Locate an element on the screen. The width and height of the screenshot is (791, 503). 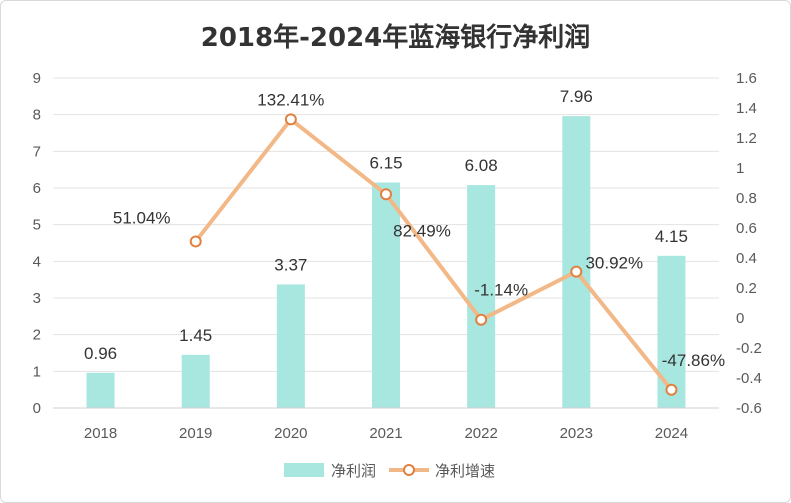
line-value-label: 30.92% is located at coordinates (614, 263).